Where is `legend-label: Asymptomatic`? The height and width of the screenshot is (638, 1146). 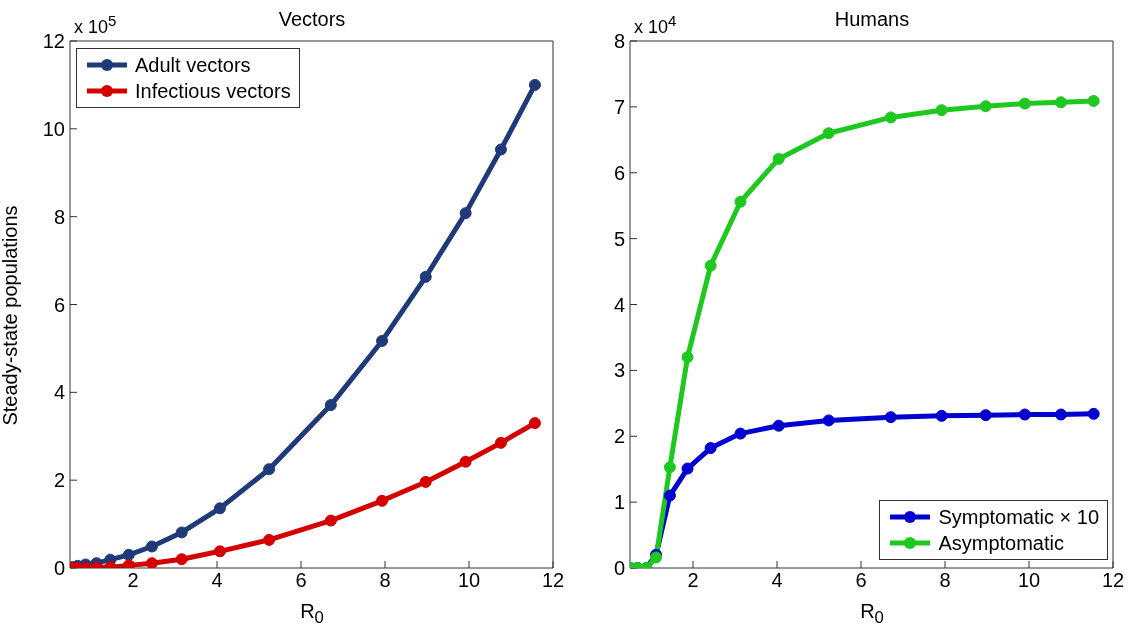
legend-label: Asymptomatic is located at coordinates (1001, 543).